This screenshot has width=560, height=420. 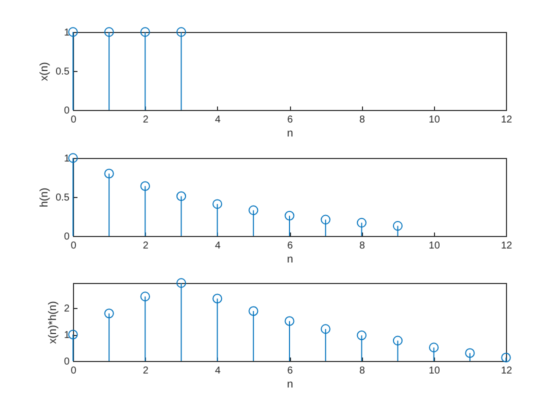 I want to click on y-axis-title: x(n)*h(n), so click(x=52, y=322).